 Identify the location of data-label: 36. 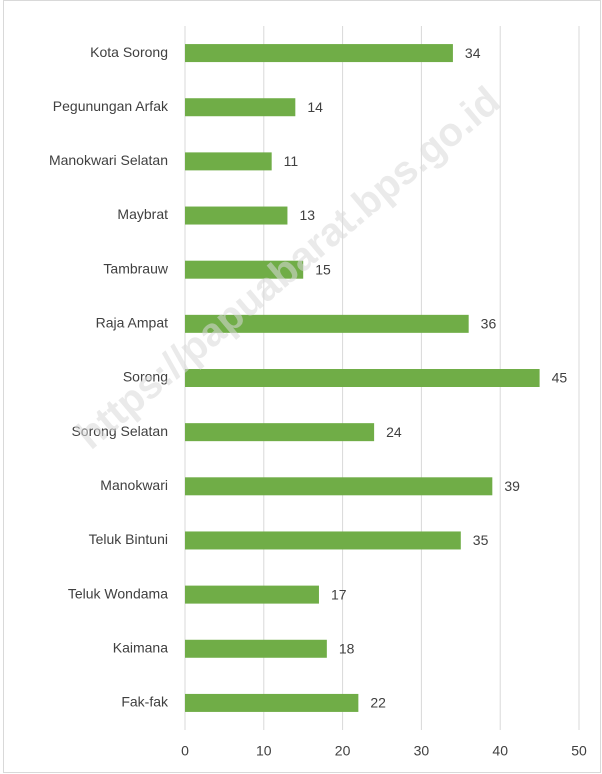
(489, 324).